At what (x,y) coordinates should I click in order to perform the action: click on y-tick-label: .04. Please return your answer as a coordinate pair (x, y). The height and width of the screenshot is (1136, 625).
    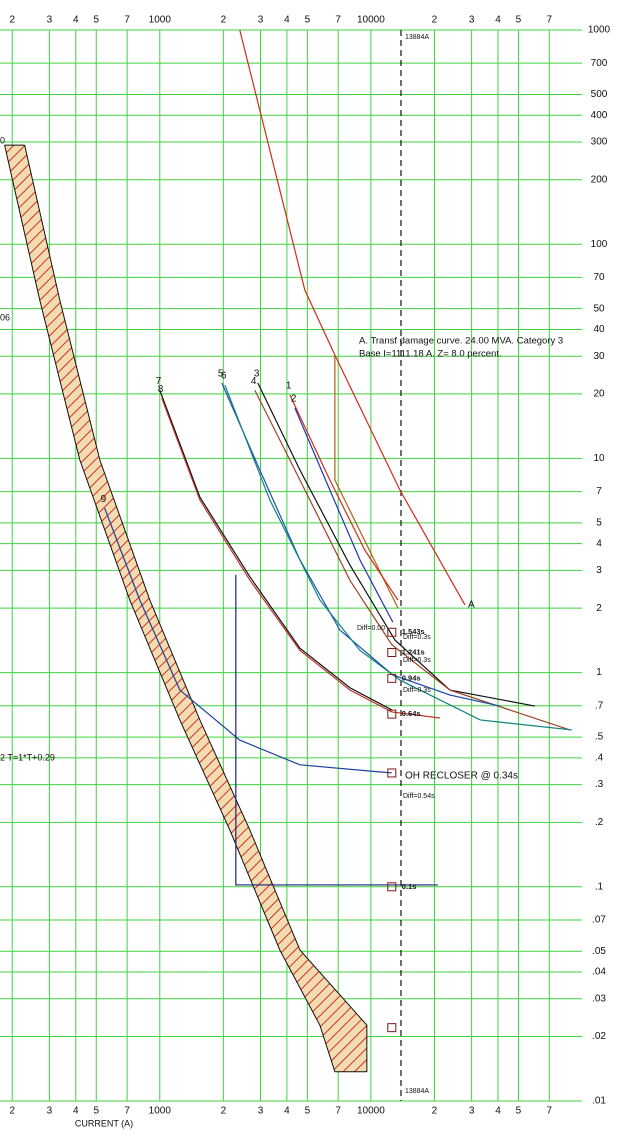
    Looking at the image, I should click on (599, 972).